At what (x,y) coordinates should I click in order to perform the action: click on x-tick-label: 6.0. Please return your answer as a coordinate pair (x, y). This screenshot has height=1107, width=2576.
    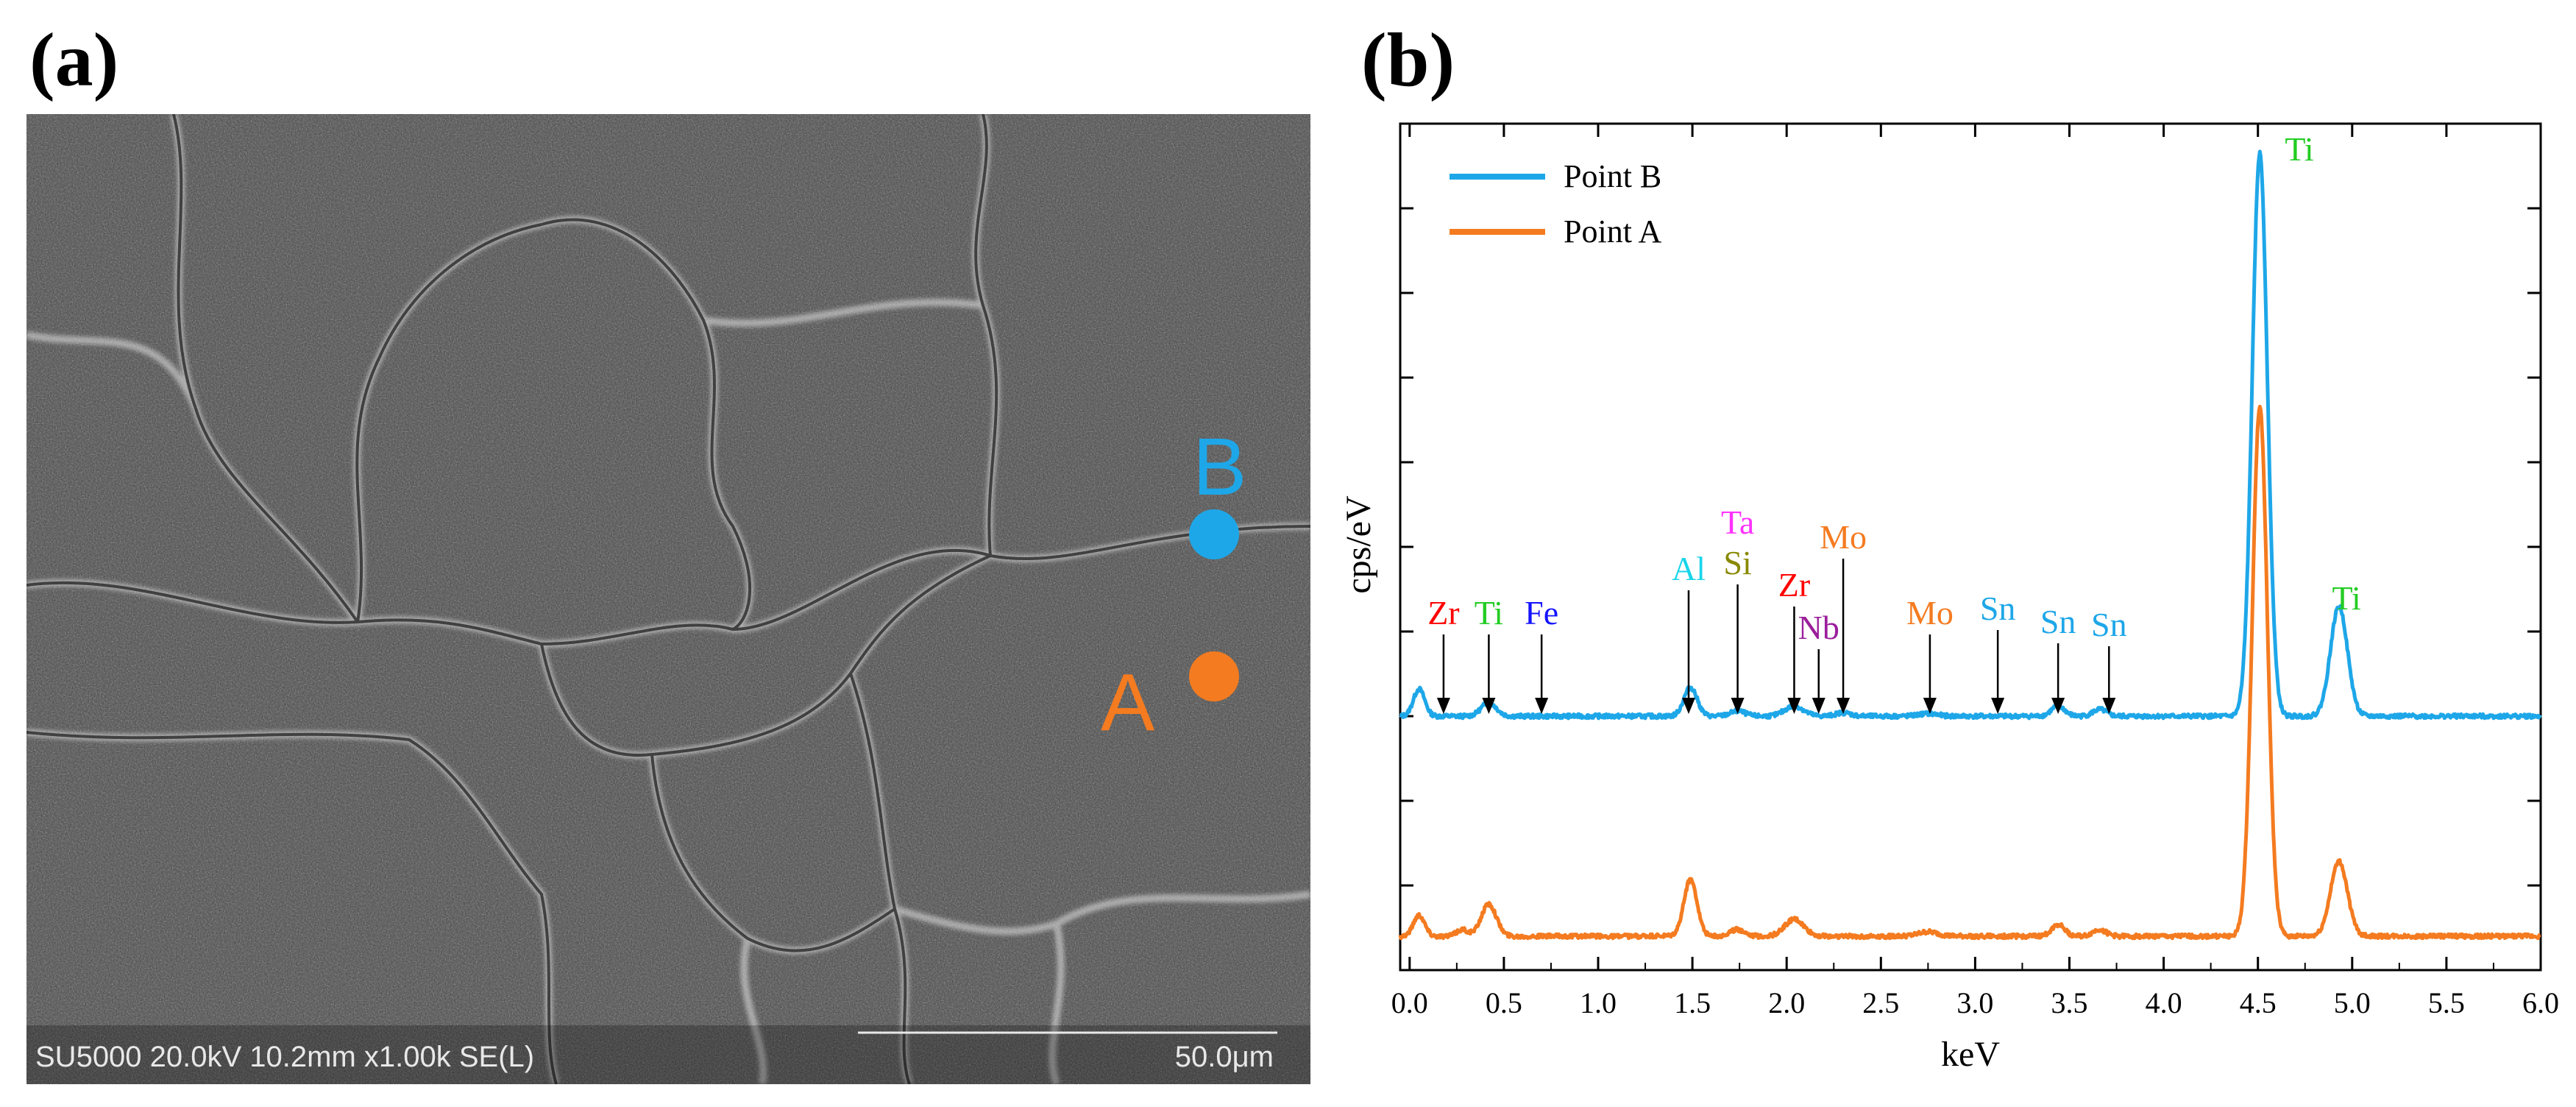
    Looking at the image, I should click on (2540, 1002).